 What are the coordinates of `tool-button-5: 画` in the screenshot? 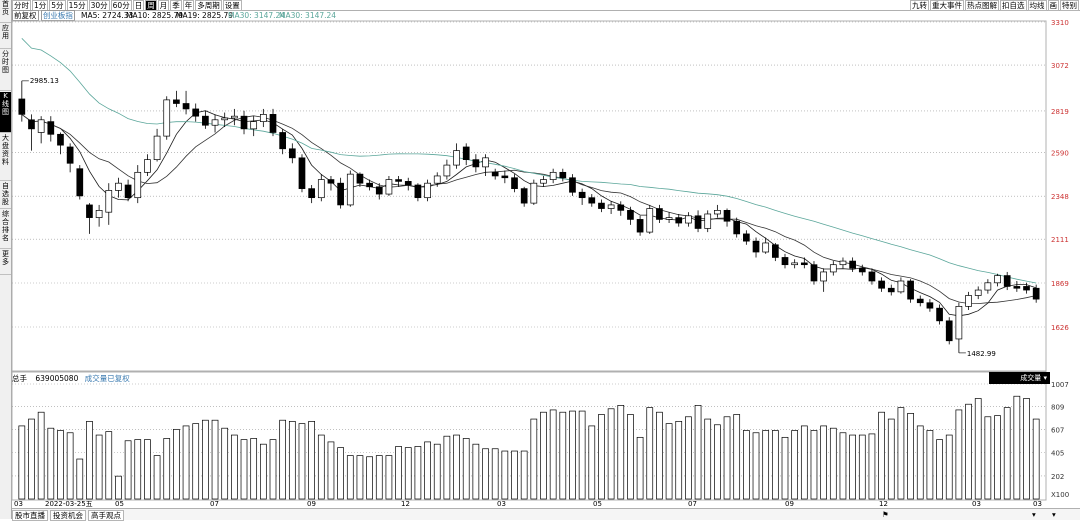 It's located at (1053, 5).